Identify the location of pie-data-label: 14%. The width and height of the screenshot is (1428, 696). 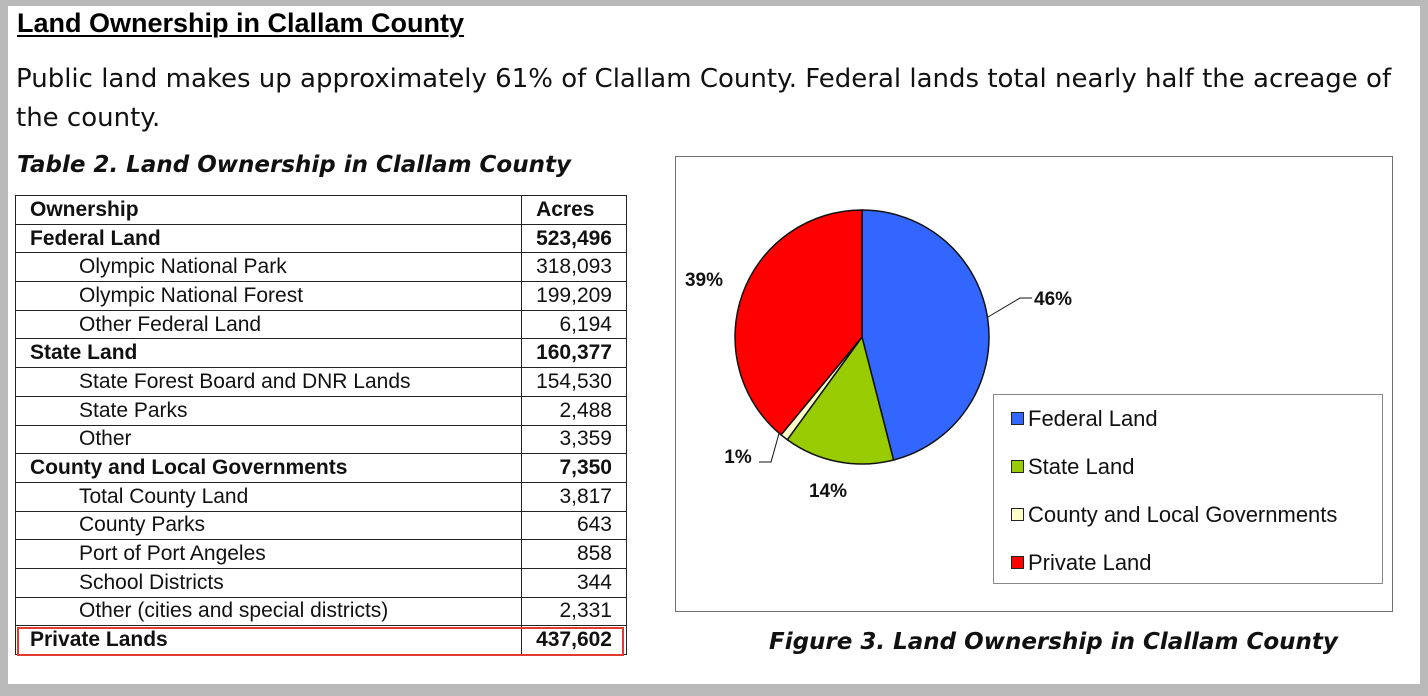
(828, 491).